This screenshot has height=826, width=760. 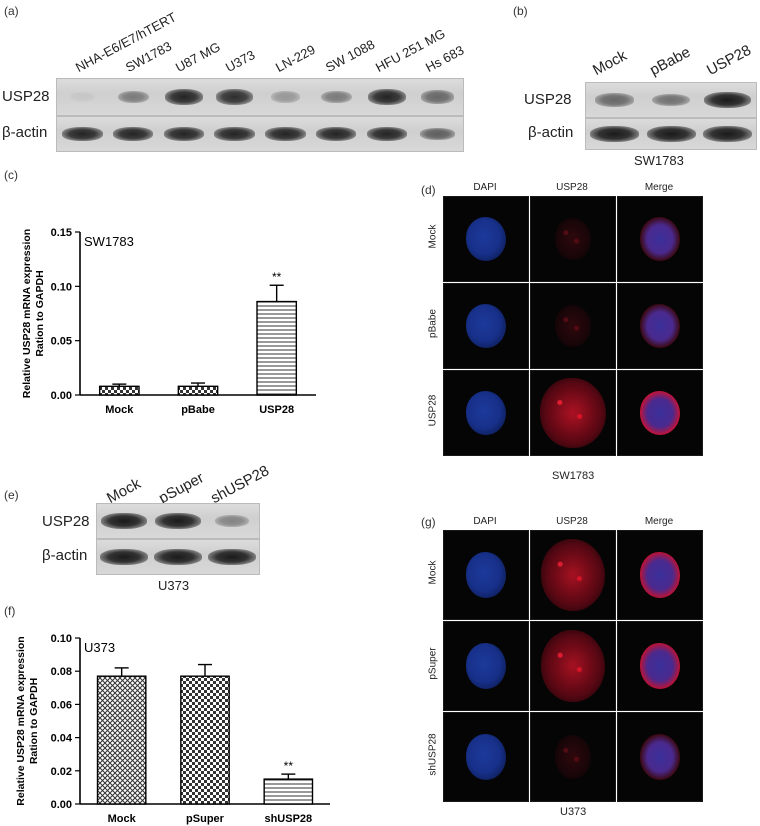 I want to click on panel-g-column-header: DAPI, so click(x=485, y=521).